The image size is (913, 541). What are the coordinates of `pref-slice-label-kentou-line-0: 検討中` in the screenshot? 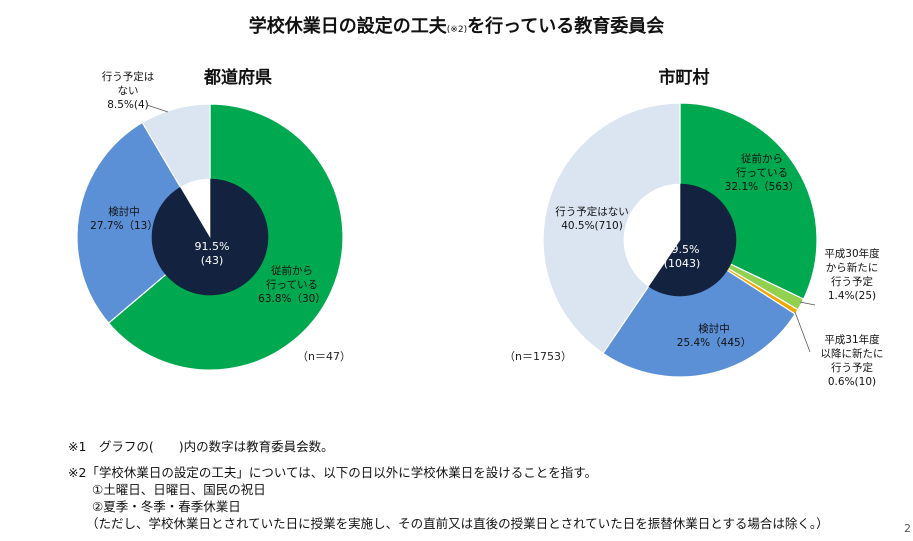 It's located at (124, 211).